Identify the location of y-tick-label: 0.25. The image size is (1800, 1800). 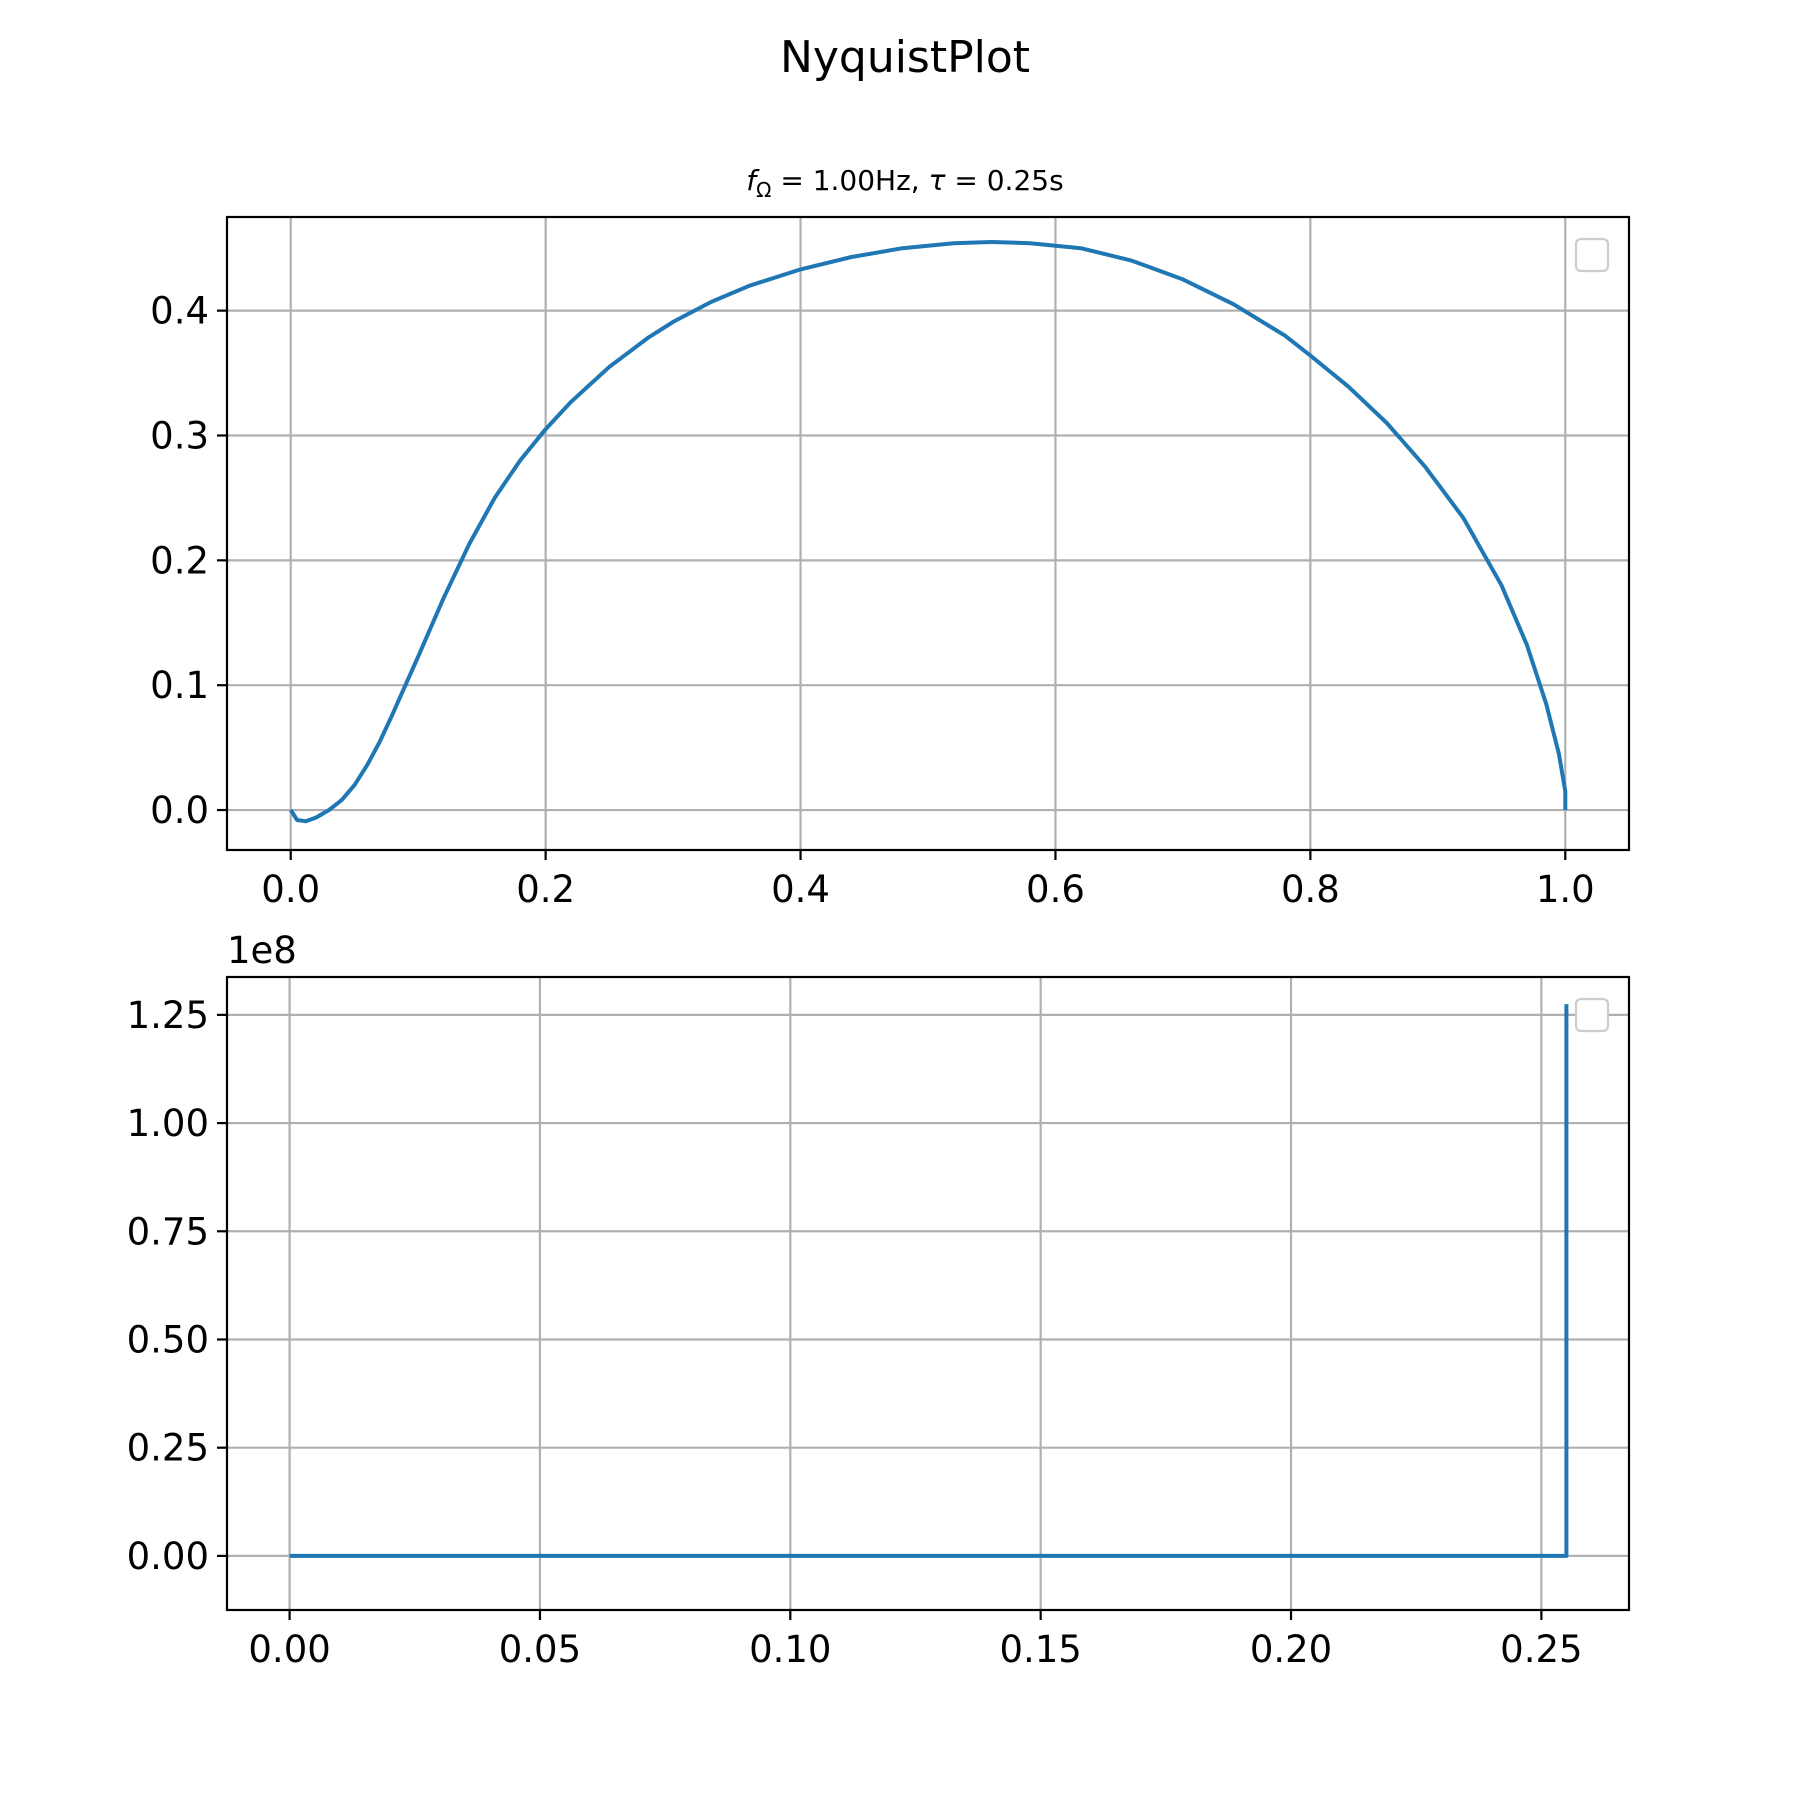
(168, 1448).